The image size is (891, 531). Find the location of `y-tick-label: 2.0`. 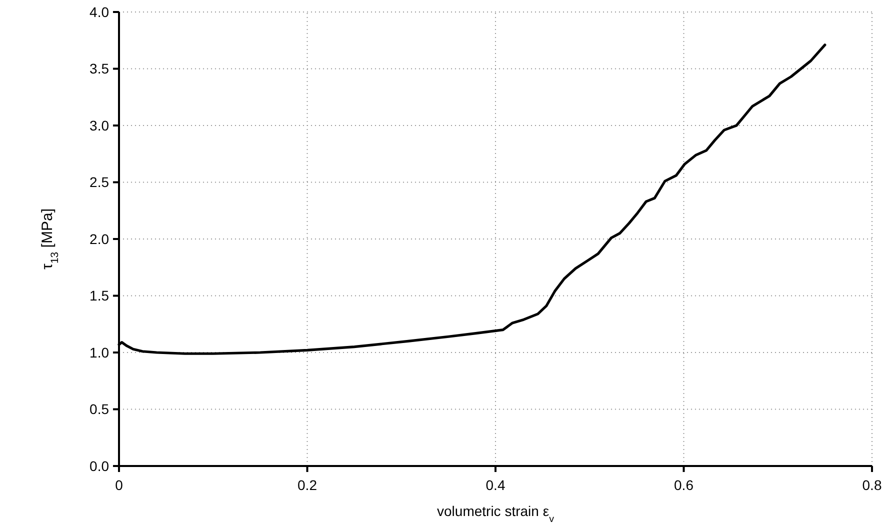

y-tick-label: 2.0 is located at coordinates (100, 238).